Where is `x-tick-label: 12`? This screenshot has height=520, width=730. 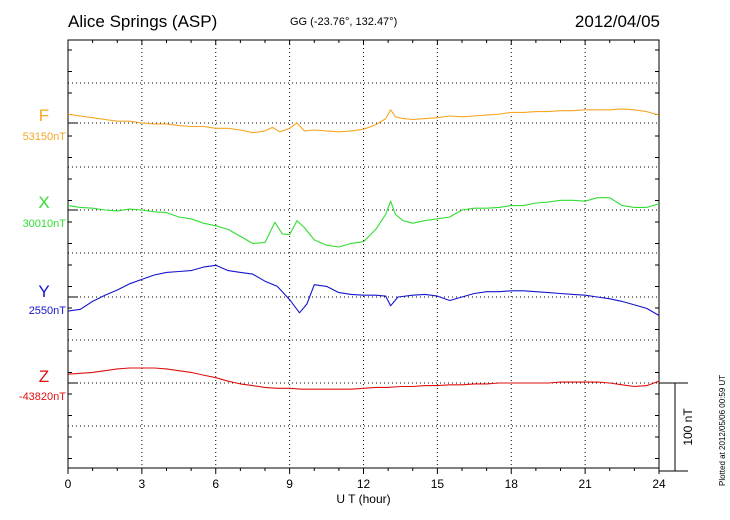 x-tick-label: 12 is located at coordinates (364, 484).